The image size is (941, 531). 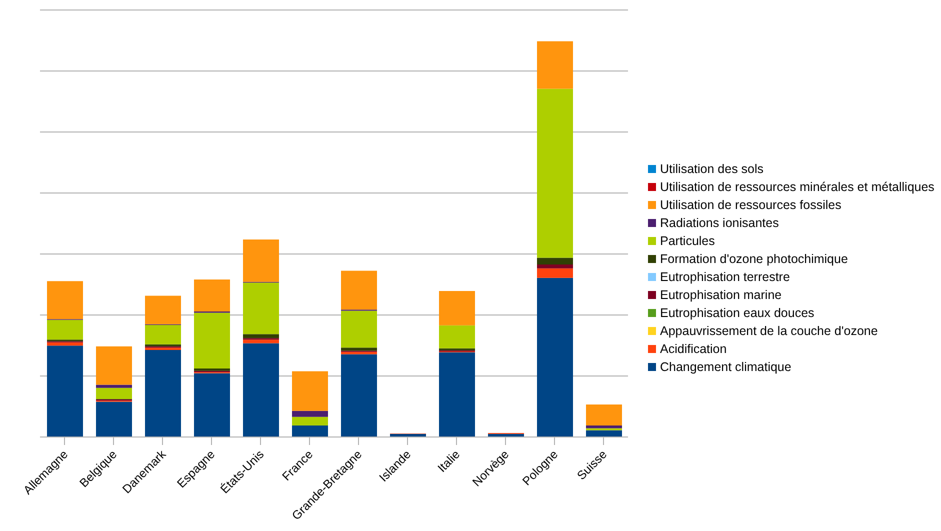 I want to click on legend-label: Eutrophisation eaux douces, so click(x=737, y=313).